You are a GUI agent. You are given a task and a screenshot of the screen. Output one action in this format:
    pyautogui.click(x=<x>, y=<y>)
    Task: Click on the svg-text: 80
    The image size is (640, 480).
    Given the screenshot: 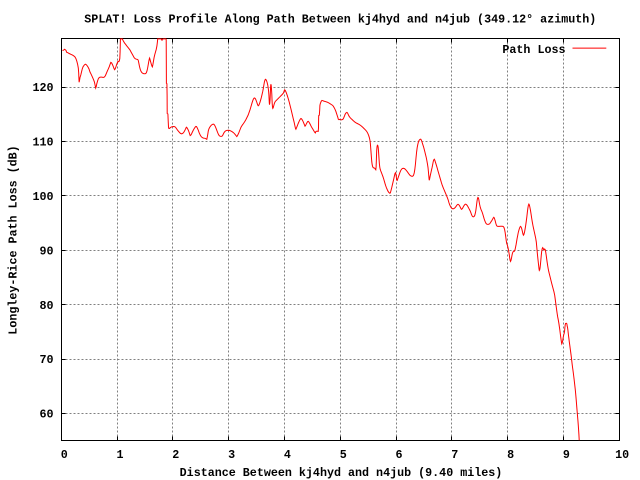 What is the action you would take?
    pyautogui.click(x=46, y=306)
    